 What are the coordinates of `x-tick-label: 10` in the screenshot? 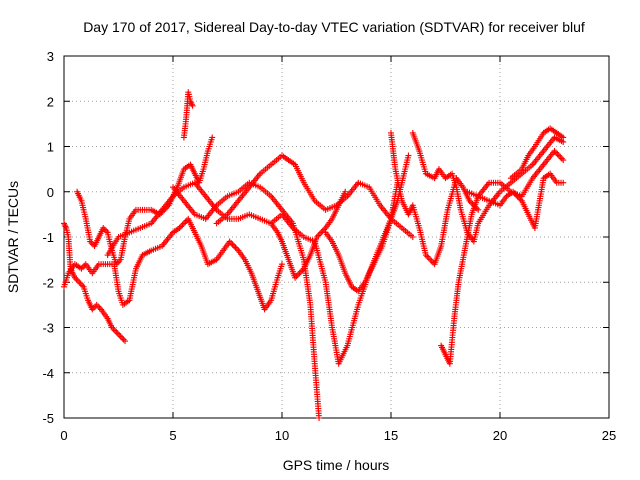 It's located at (282, 435).